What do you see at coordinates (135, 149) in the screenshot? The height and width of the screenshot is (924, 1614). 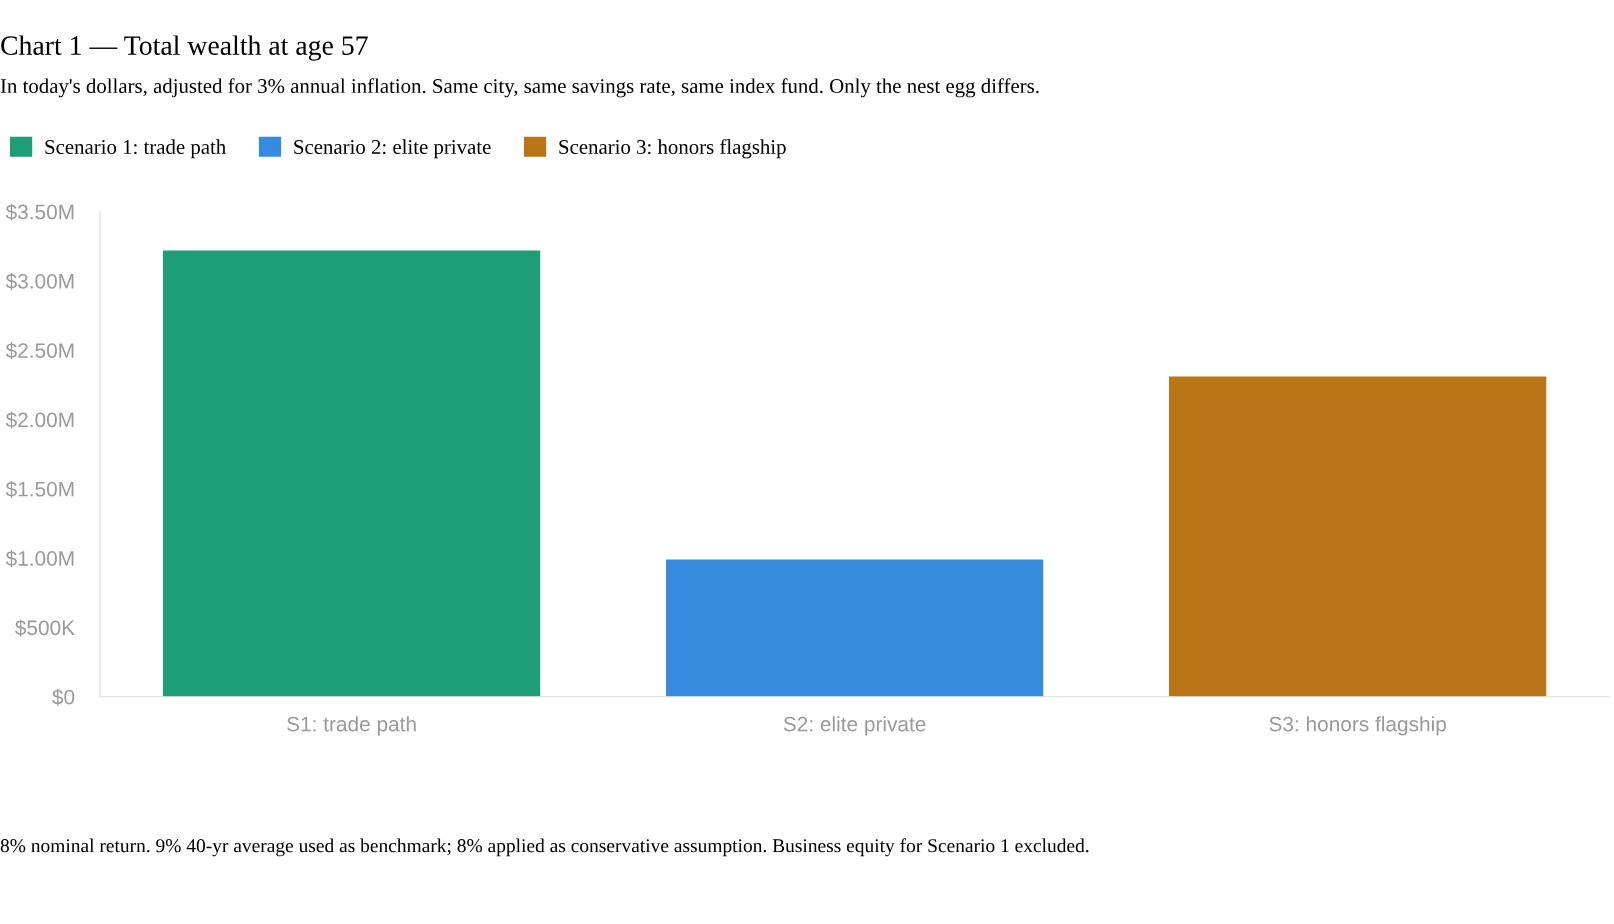 I see `legend-label: Scenario 1: trade path` at bounding box center [135, 149].